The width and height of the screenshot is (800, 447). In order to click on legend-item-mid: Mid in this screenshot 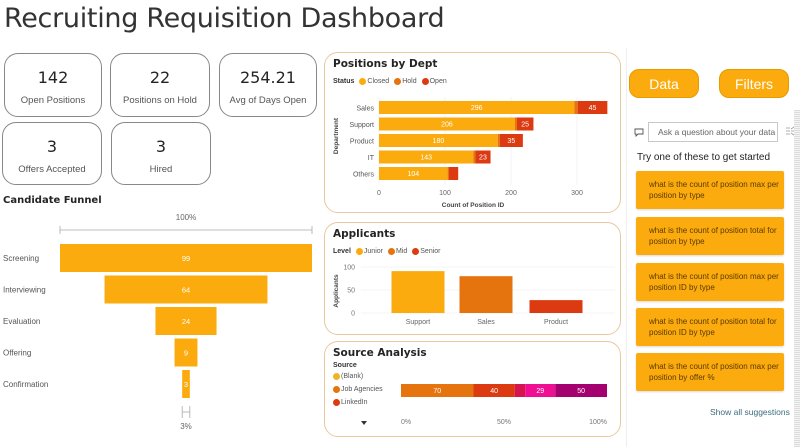, I will do `click(397, 251)`.